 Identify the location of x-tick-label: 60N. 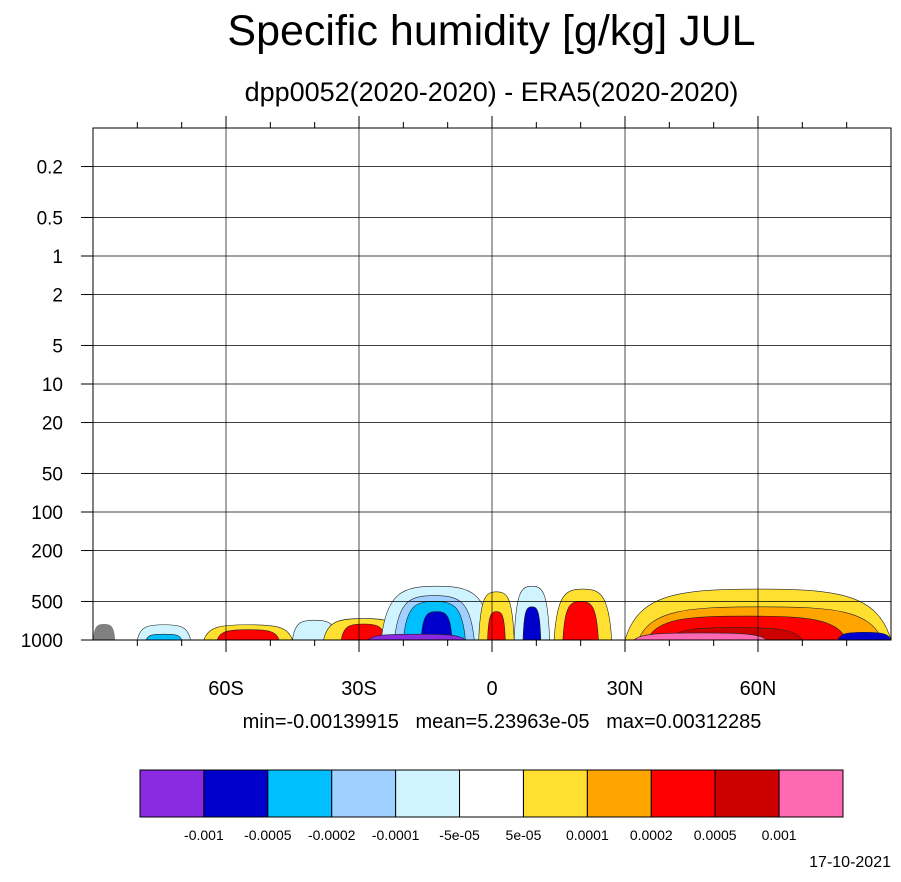
(758, 689).